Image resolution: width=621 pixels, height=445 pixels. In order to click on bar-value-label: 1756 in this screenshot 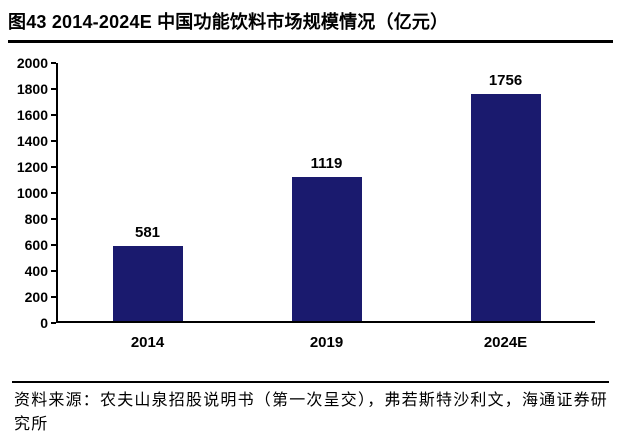, I will do `click(505, 81)`.